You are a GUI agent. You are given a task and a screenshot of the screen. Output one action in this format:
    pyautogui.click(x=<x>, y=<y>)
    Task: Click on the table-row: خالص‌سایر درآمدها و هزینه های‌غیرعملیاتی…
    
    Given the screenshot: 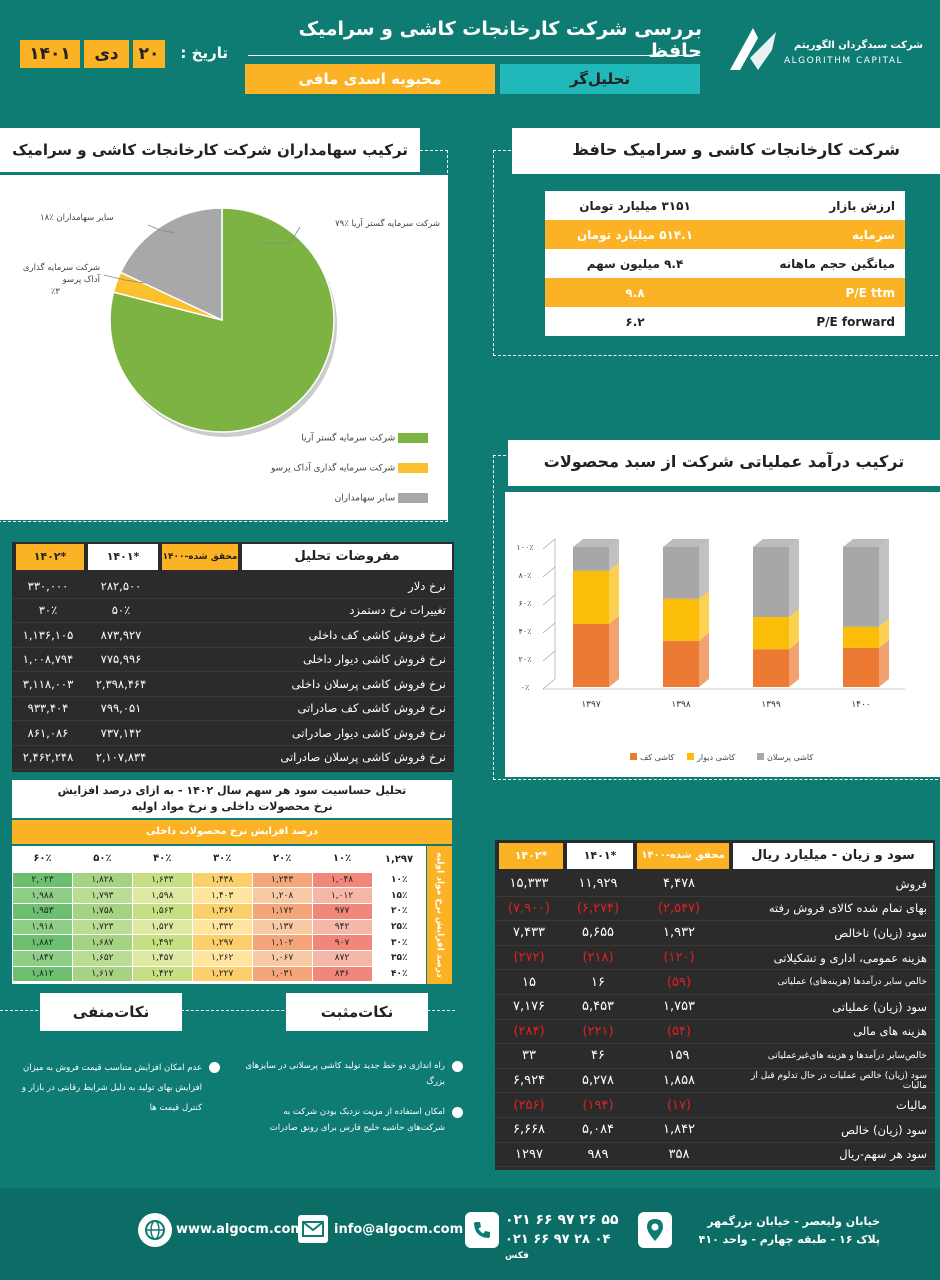 What is the action you would take?
    pyautogui.click(x=715, y=1056)
    